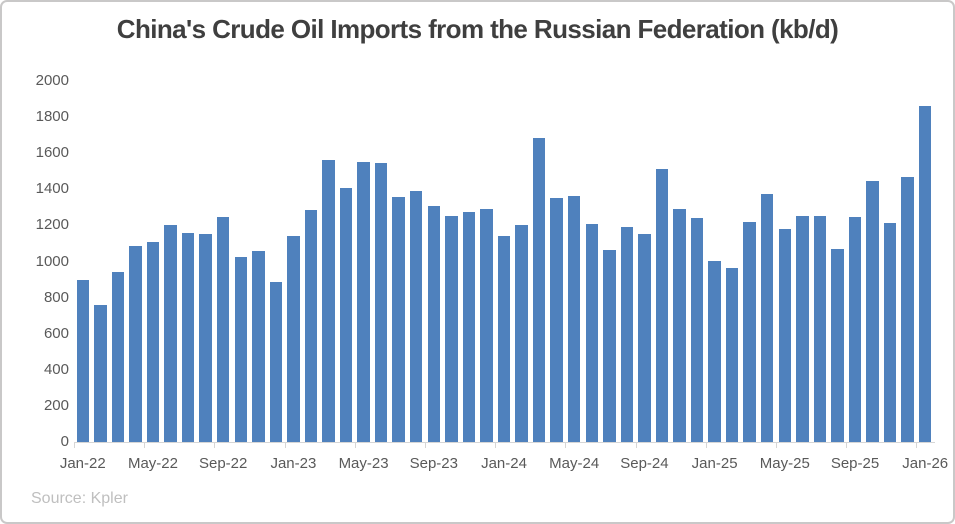 Image resolution: width=955 pixels, height=524 pixels. I want to click on y-tick-label: 600, so click(56, 333).